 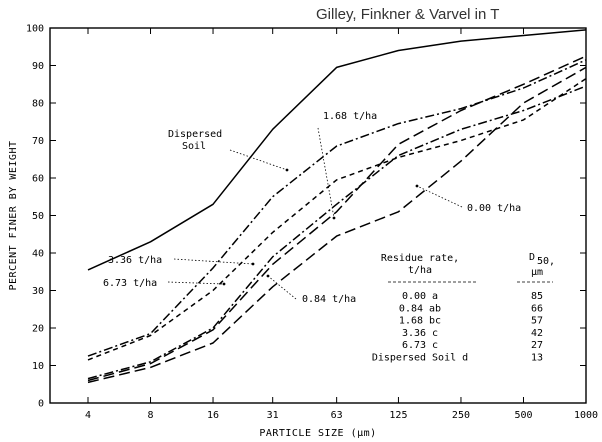 What do you see at coordinates (420, 321) in the screenshot?
I see `table-rate-cell: 1.68 bc` at bounding box center [420, 321].